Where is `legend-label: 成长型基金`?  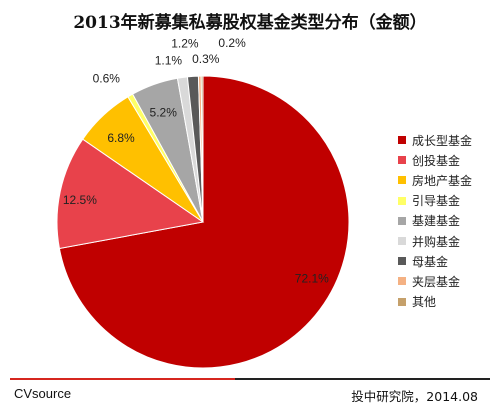 legend-label: 成长型基金 is located at coordinates (442, 140).